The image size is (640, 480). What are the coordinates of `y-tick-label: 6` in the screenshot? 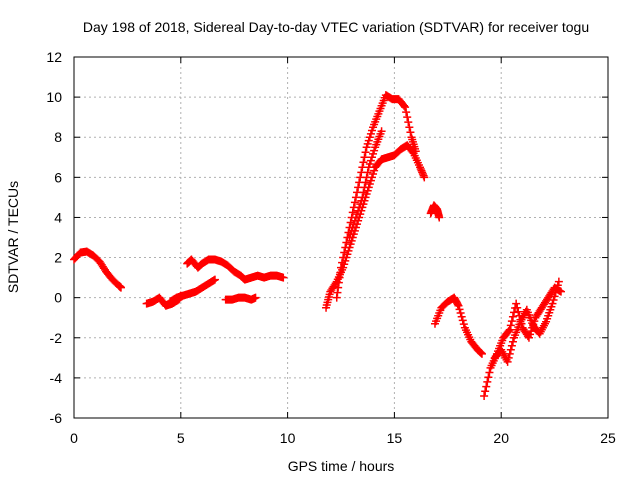 It's located at (58, 177).